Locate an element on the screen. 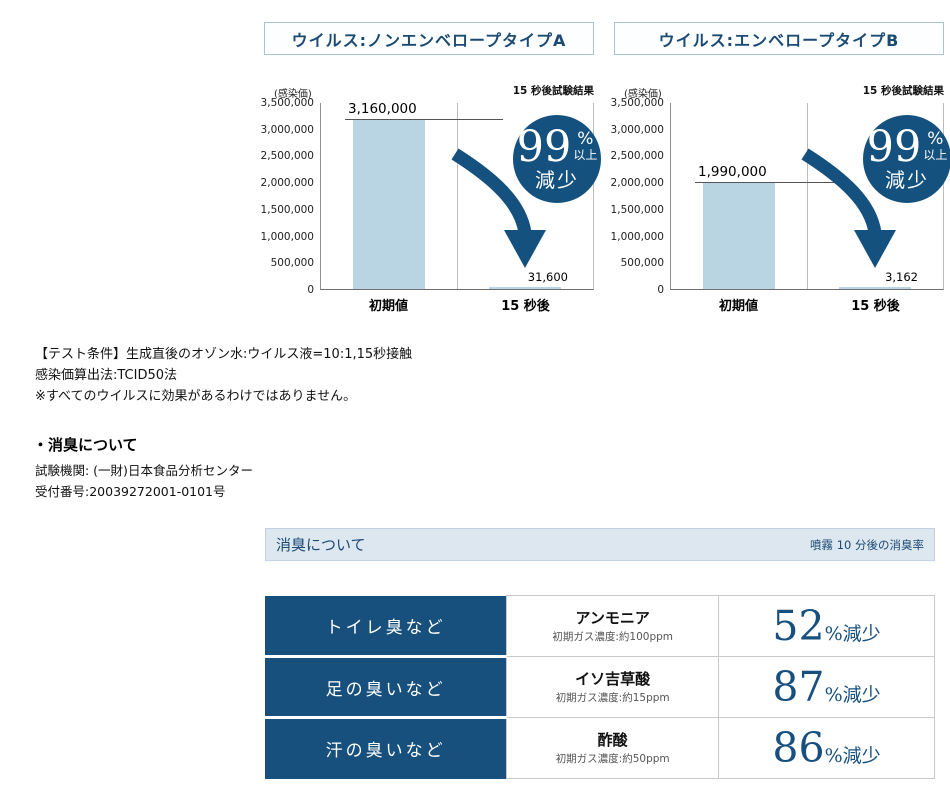 The height and width of the screenshot is (807, 950). reduction-cell: 52%減少 is located at coordinates (826, 626).